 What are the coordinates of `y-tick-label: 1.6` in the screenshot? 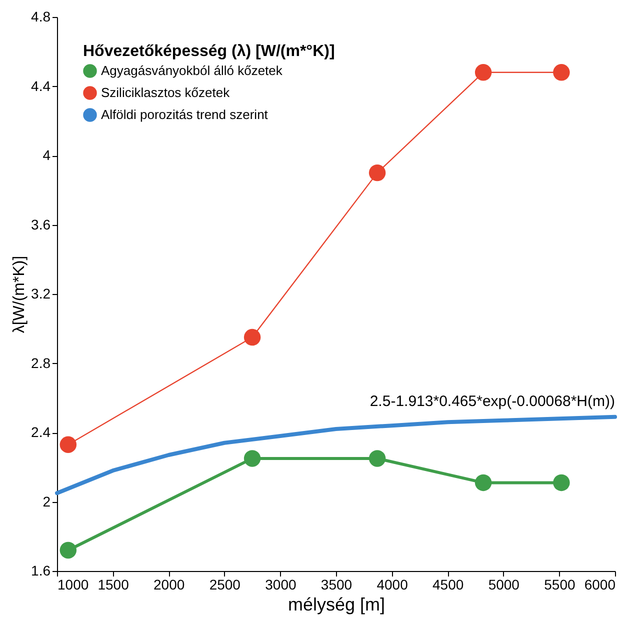 It's located at (41, 570).